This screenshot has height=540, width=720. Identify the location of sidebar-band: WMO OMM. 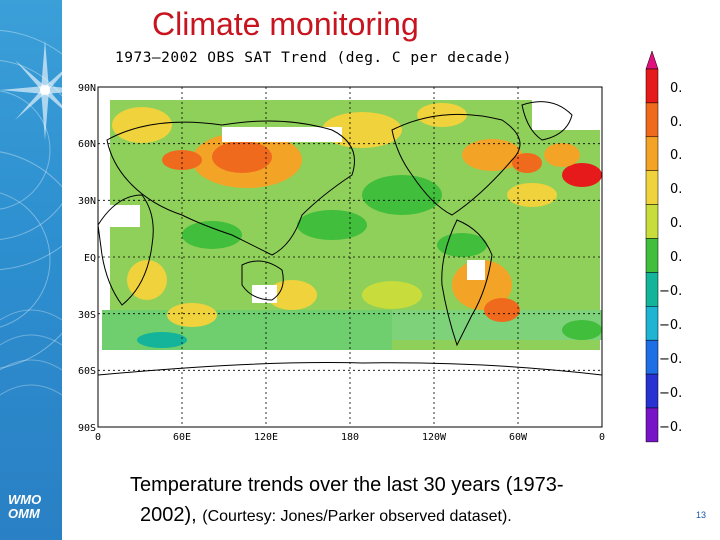
(31, 270).